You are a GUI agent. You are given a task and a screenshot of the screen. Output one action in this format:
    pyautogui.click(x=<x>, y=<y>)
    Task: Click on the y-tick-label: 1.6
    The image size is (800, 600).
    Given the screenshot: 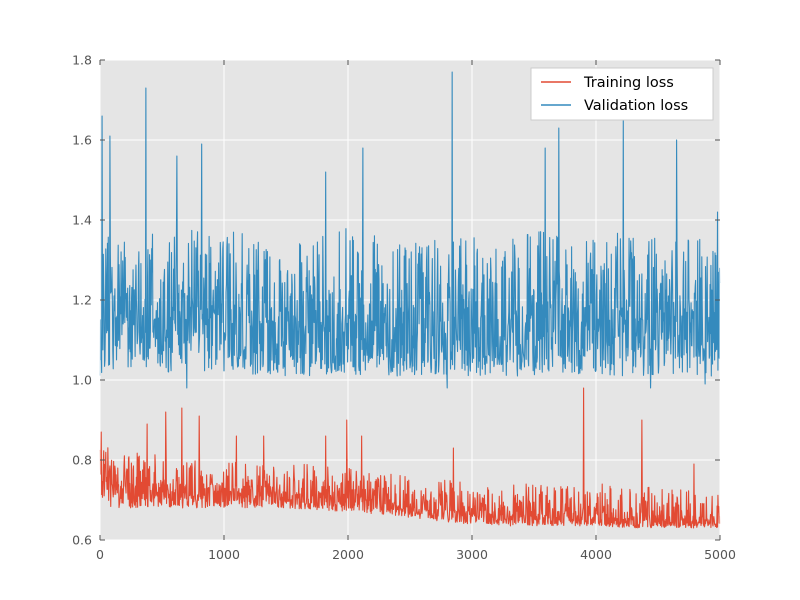 What is the action you would take?
    pyautogui.click(x=82, y=140)
    